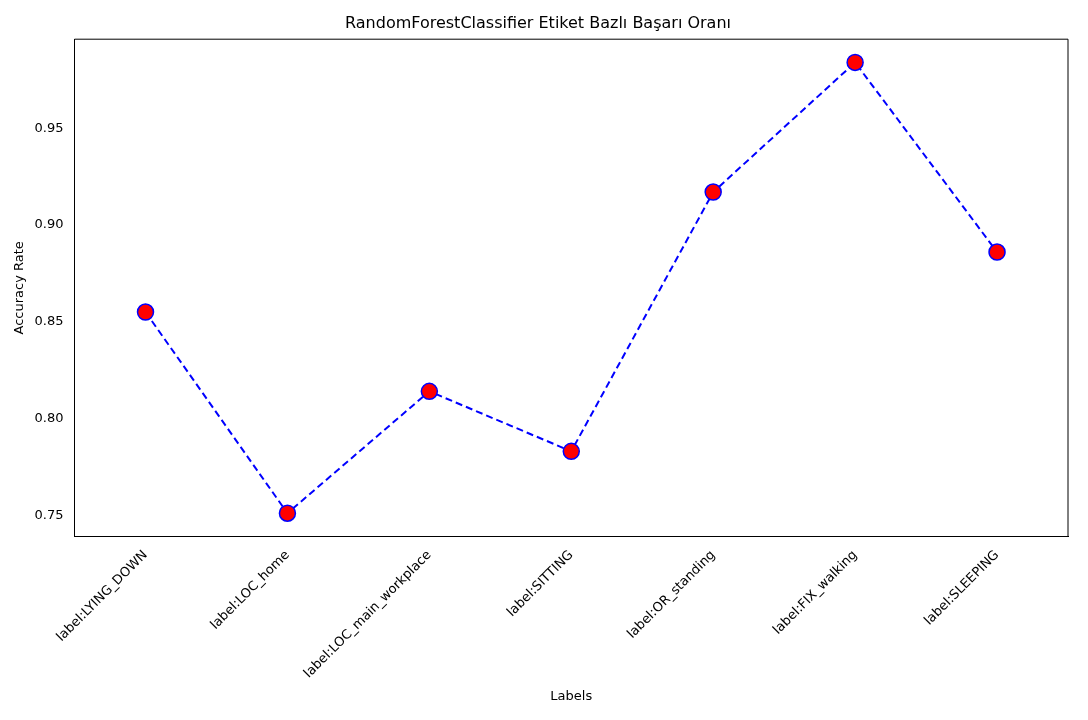 The width and height of the screenshot is (1088, 720). I want to click on y-tick-label: 0.80, so click(49, 417).